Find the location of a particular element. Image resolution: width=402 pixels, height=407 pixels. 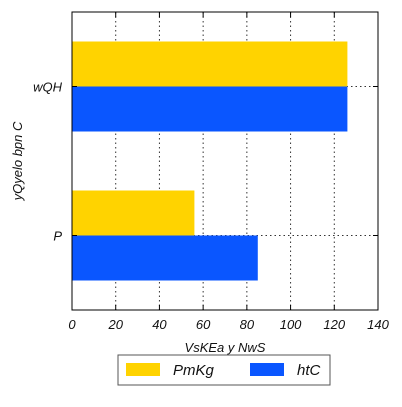

legend: PmKg htC is located at coordinates (224, 370).